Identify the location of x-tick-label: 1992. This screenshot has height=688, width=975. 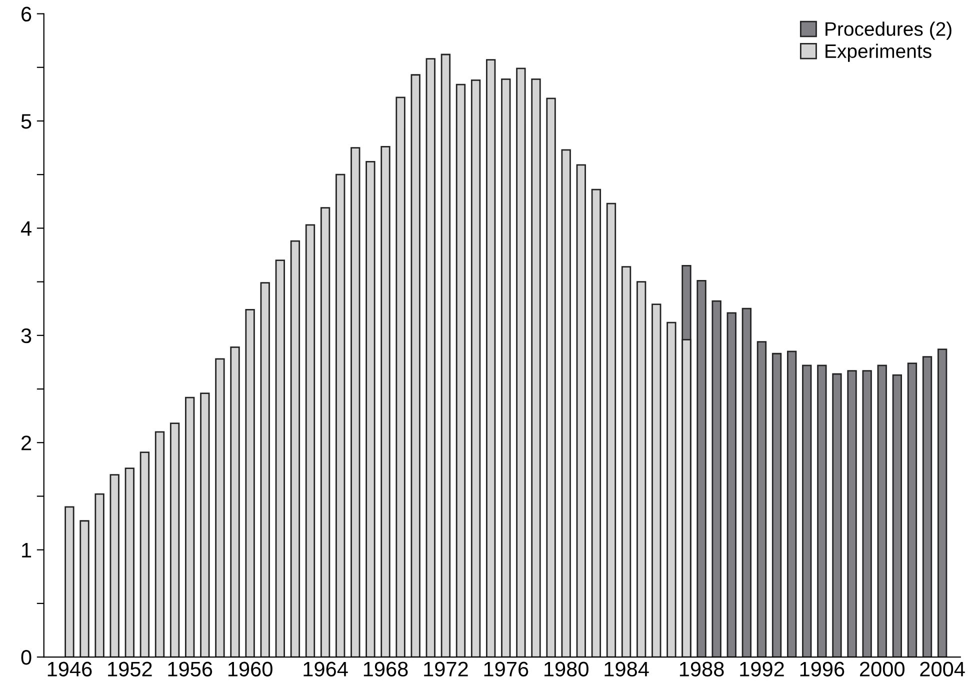
(762, 669).